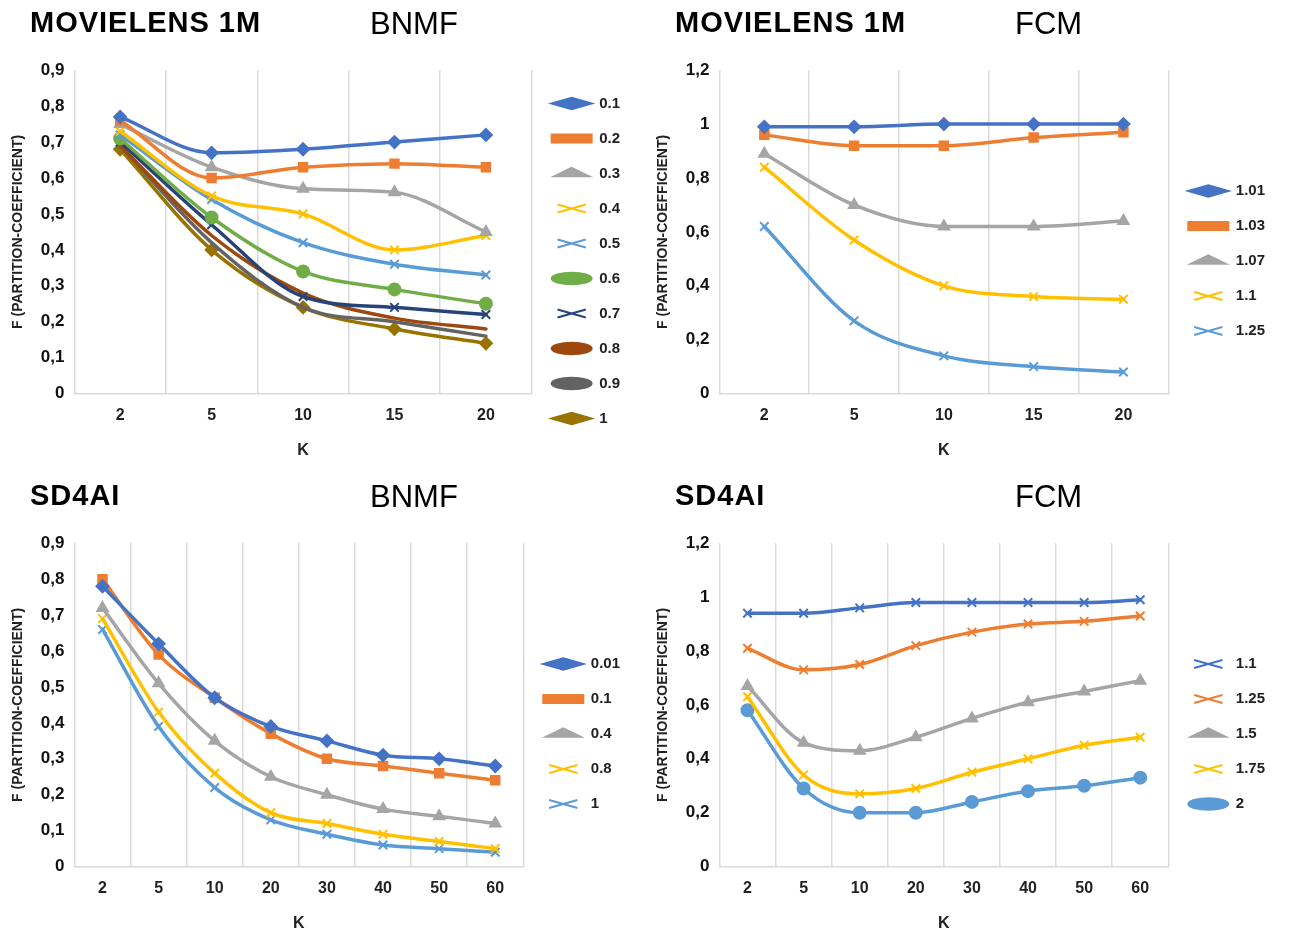 This screenshot has width=1290, height=946. What do you see at coordinates (610, 312) in the screenshot?
I see `legend-label: 0.7` at bounding box center [610, 312].